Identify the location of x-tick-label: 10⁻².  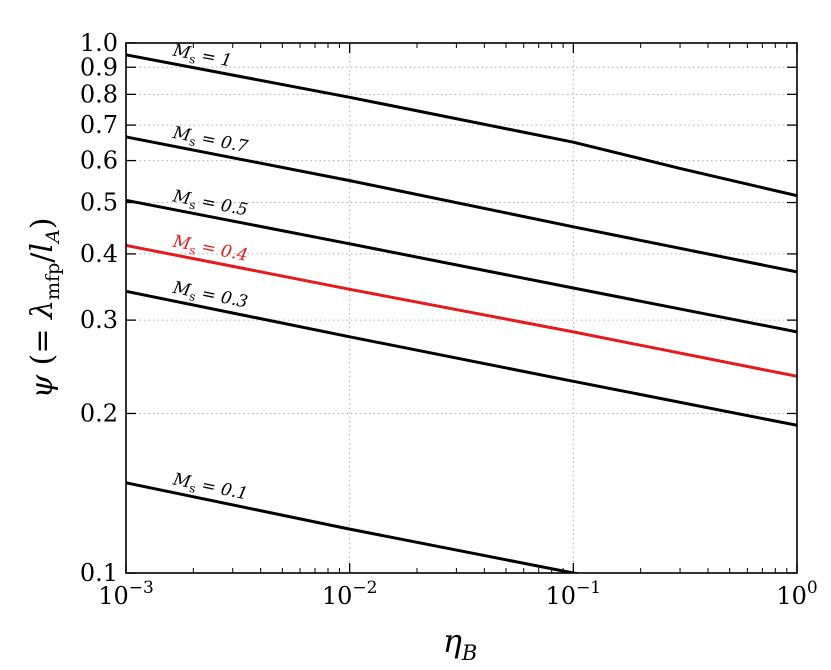
(350, 594).